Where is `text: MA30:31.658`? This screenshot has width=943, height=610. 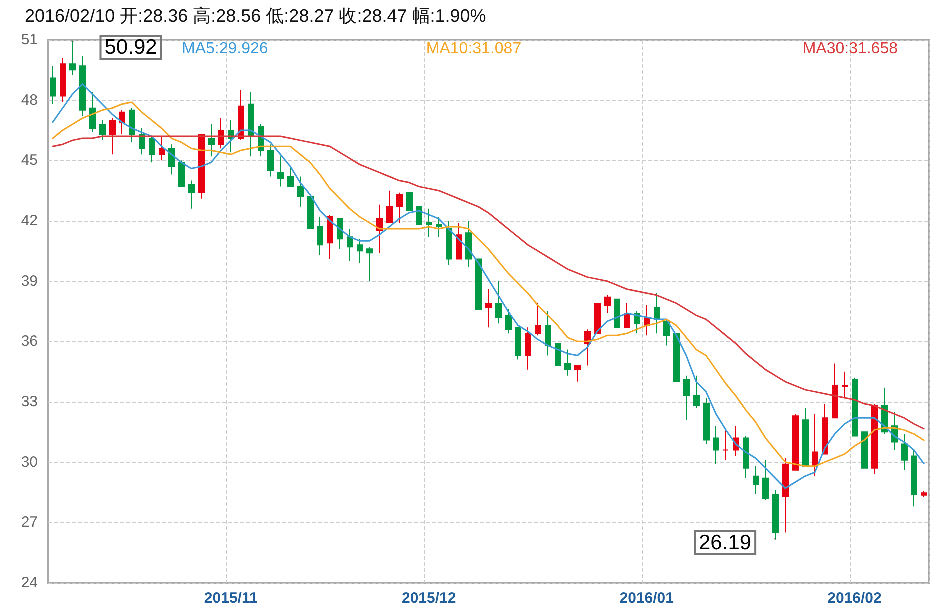
text: MA30:31.658 is located at coordinates (850, 49).